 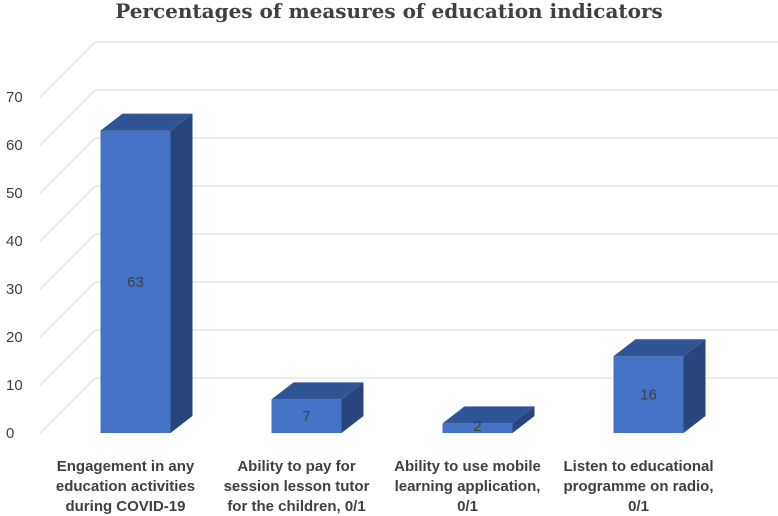 I want to click on y-tick-label: 70, so click(x=14, y=97).